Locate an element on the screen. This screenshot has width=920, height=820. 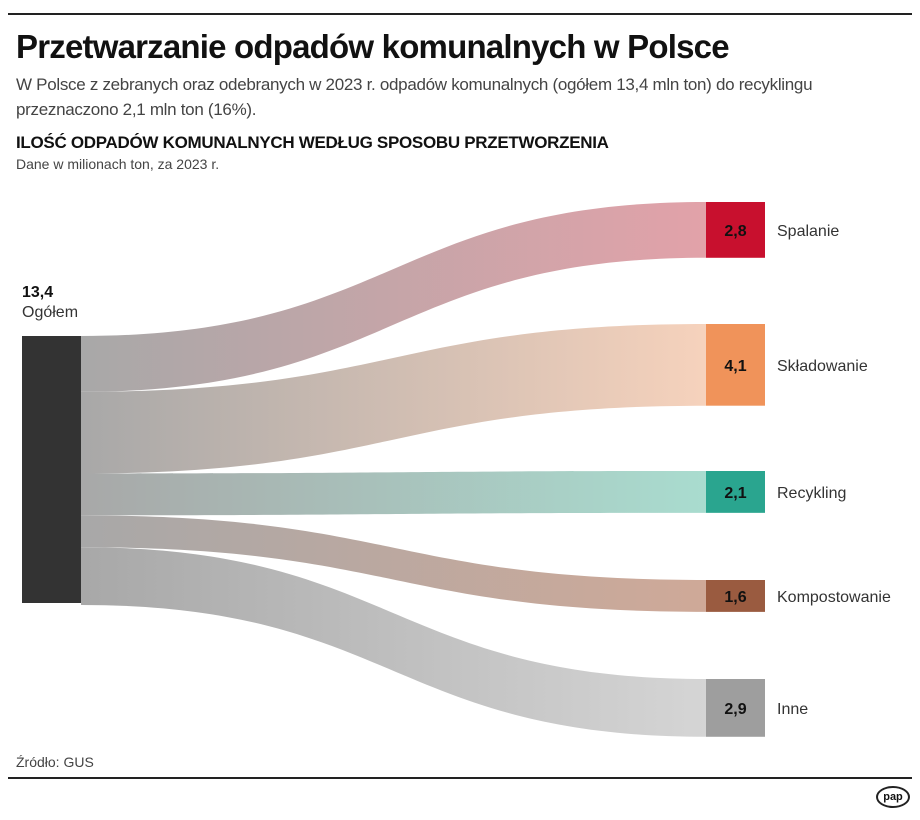
value-label: 4,1 is located at coordinates (735, 366).